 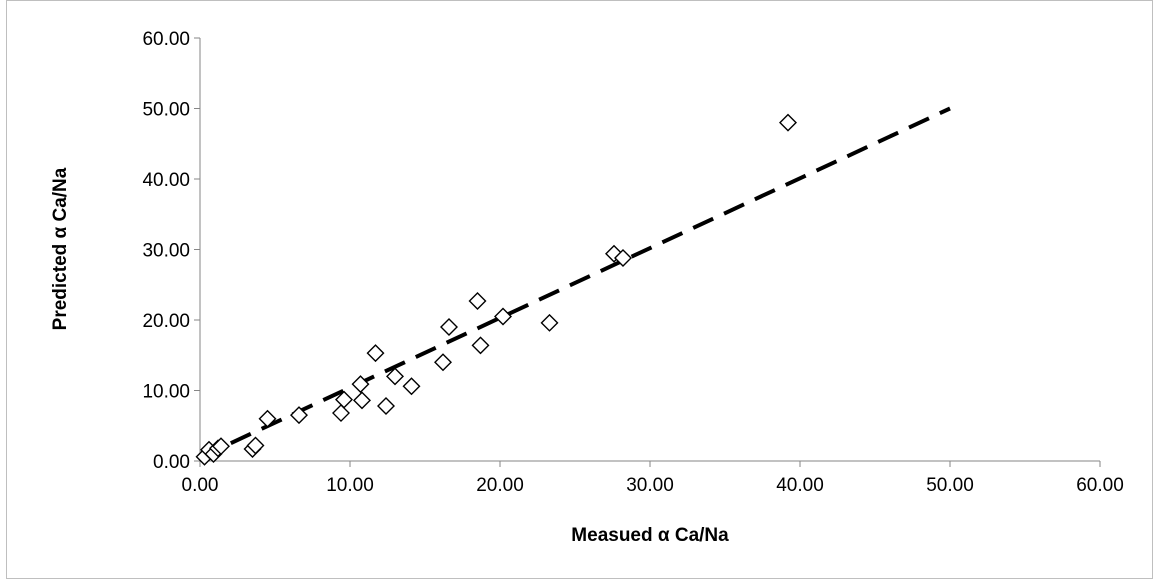 I want to click on x-axis-title: Measued α Ca/Na, so click(x=650, y=535).